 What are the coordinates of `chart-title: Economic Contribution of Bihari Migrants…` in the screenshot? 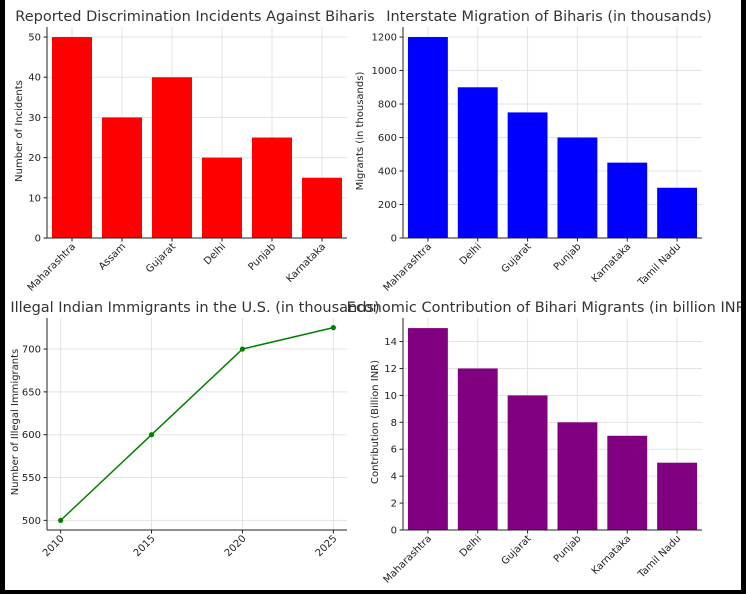 It's located at (544, 308).